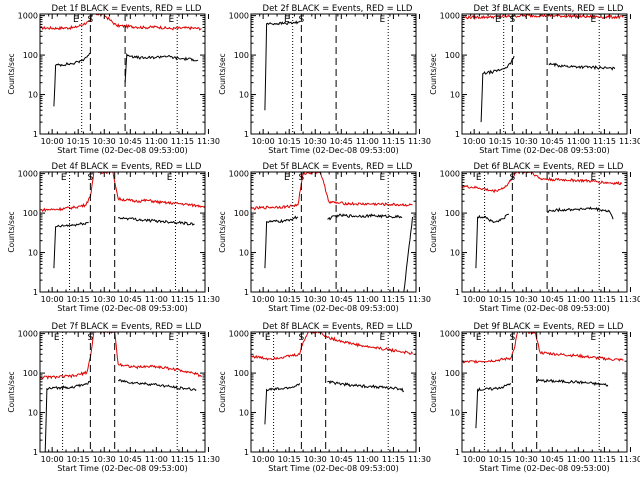  I want to click on panel-title: Det 2f BLACK = Events, RED = LLD, so click(338, 9).